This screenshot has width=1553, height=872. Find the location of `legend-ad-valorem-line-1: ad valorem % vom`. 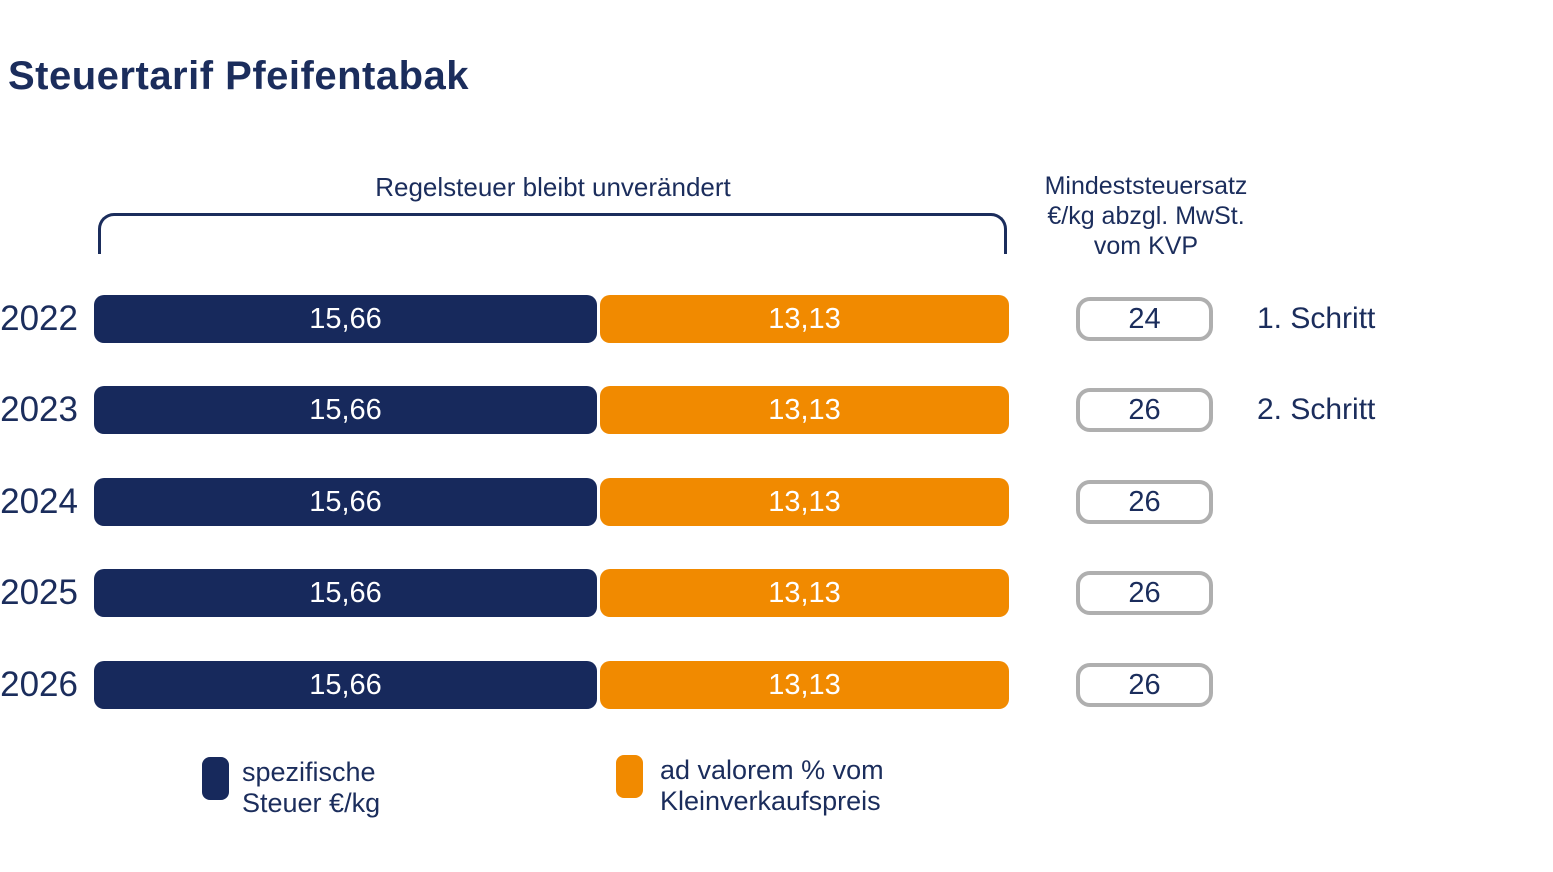

legend-ad-valorem-line-1: ad valorem % vom is located at coordinates (772, 770).